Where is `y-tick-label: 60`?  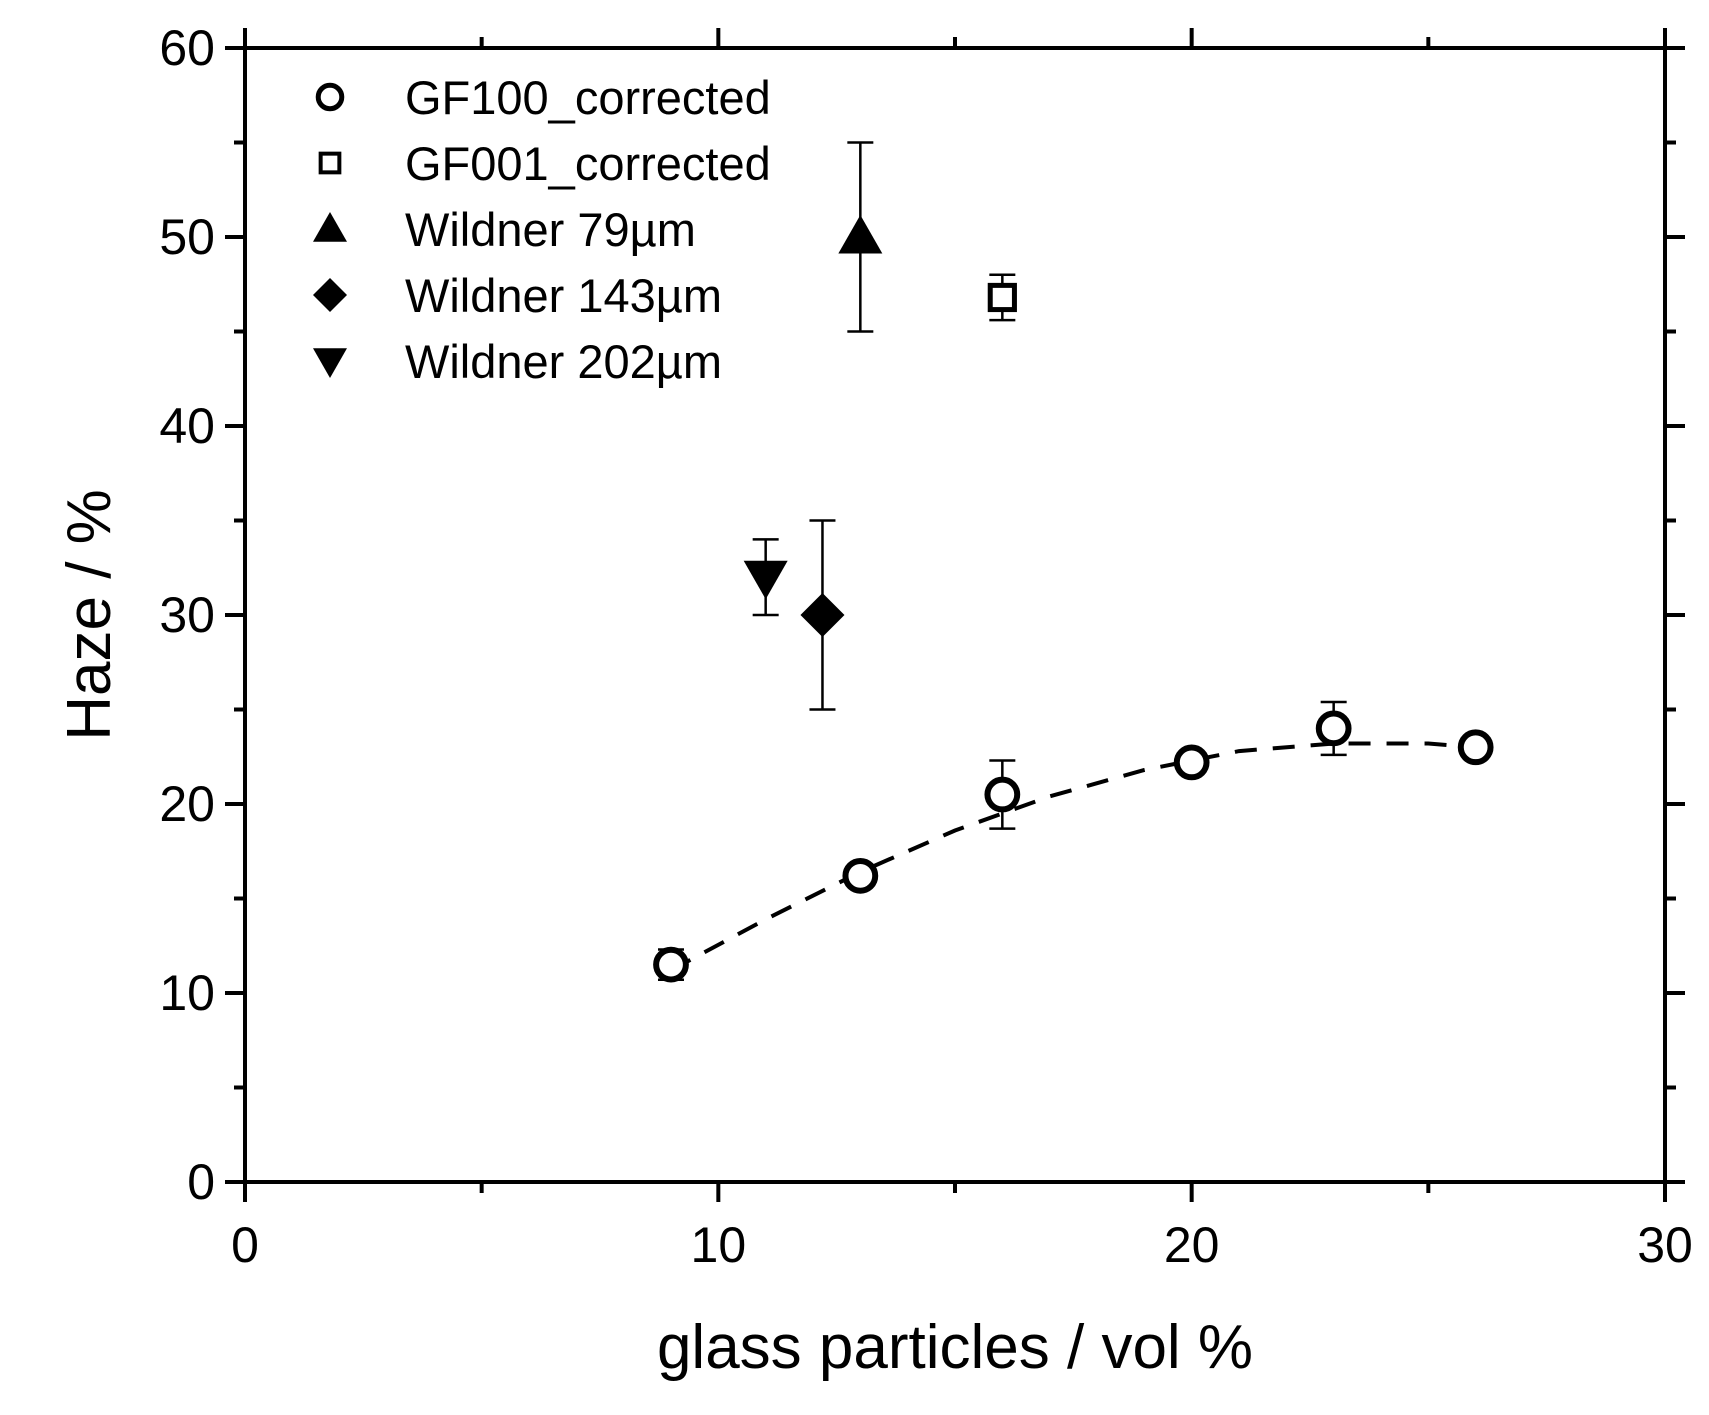
y-tick-label: 60 is located at coordinates (187, 48).